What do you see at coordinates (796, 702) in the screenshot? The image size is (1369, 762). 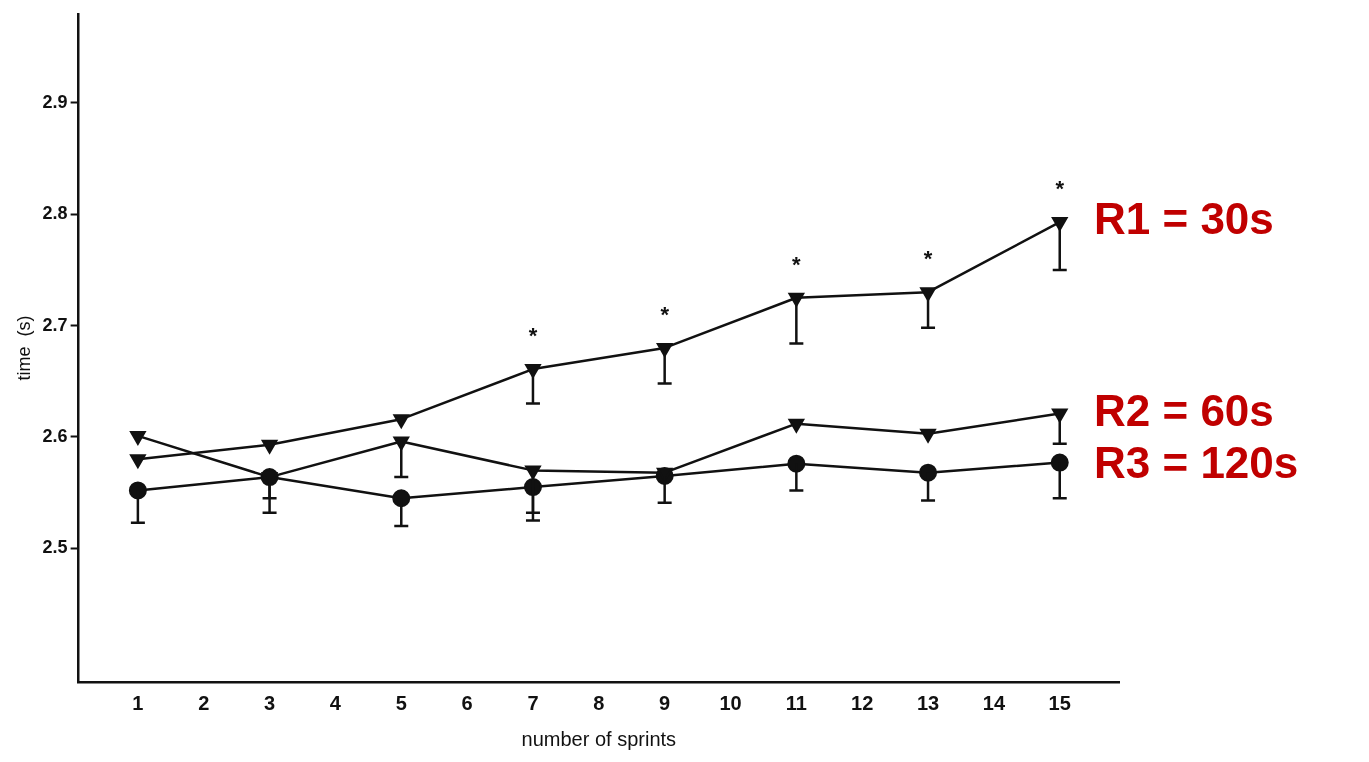 I see `x-tick-label: 11` at bounding box center [796, 702].